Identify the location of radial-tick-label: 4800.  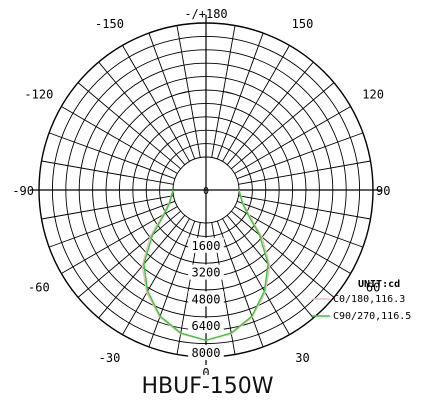
(206, 299).